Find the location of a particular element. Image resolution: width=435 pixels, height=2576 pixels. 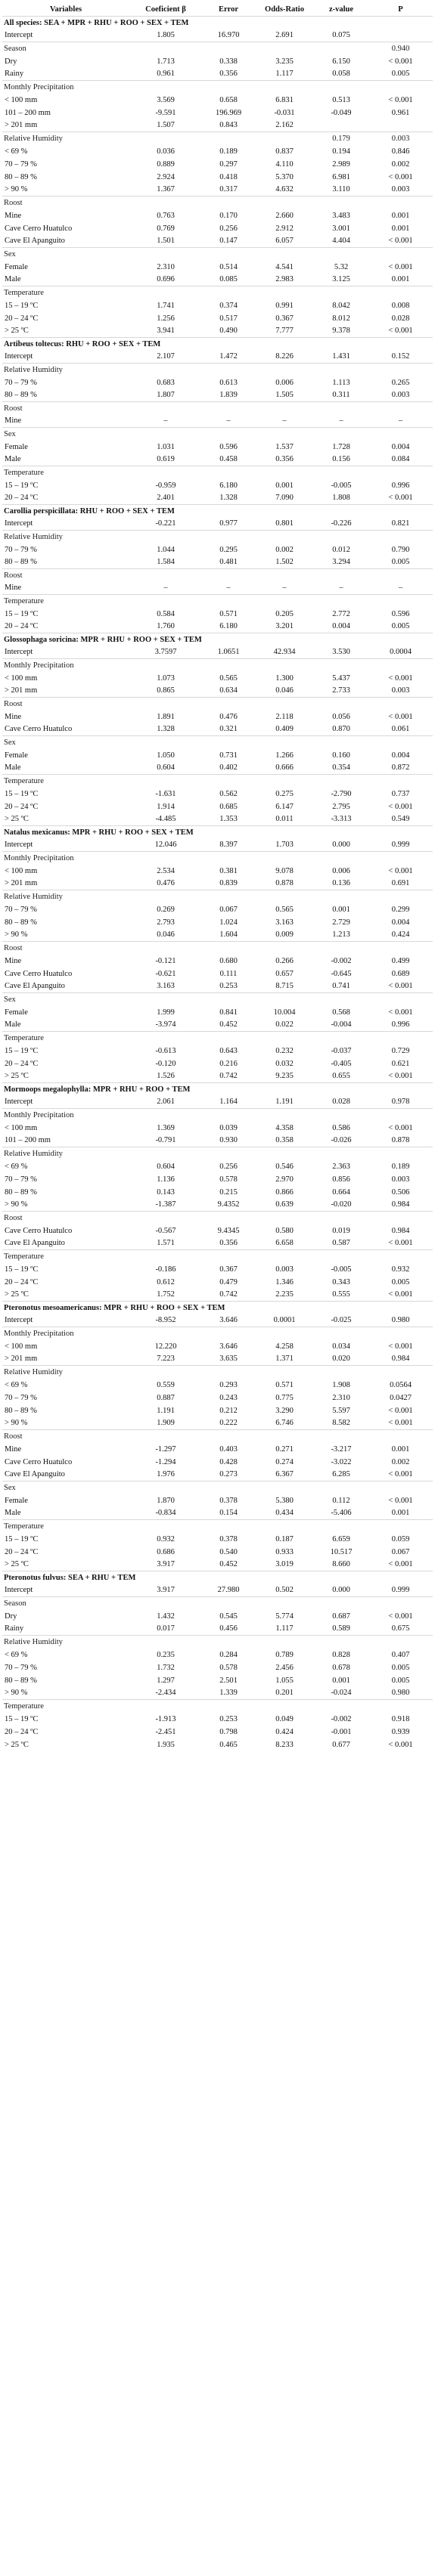

variable-level-label: 80 – 89 % is located at coordinates (21, 1680).